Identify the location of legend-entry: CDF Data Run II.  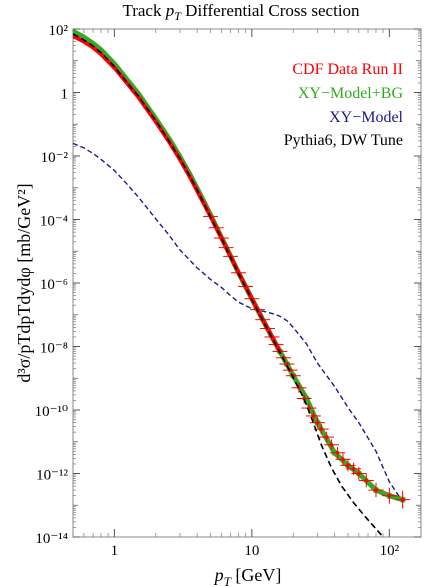
(347, 69).